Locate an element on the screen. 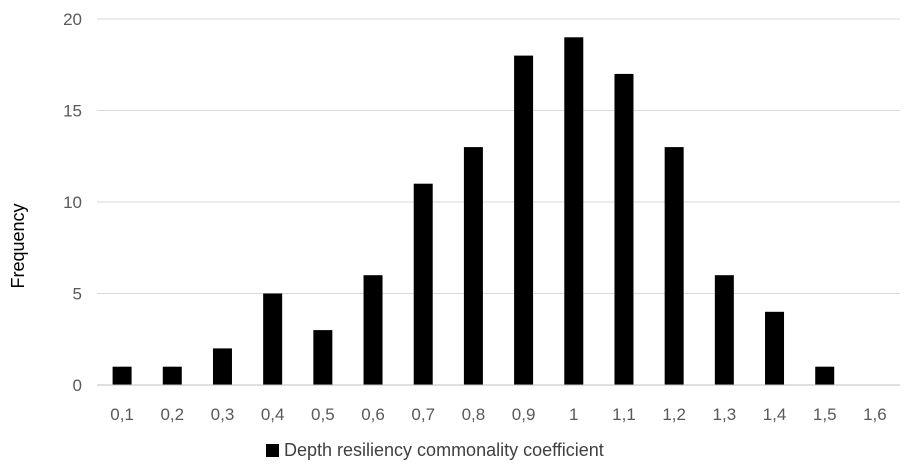 This screenshot has width=915, height=465. x-tick-label: 1,5 is located at coordinates (825, 414).